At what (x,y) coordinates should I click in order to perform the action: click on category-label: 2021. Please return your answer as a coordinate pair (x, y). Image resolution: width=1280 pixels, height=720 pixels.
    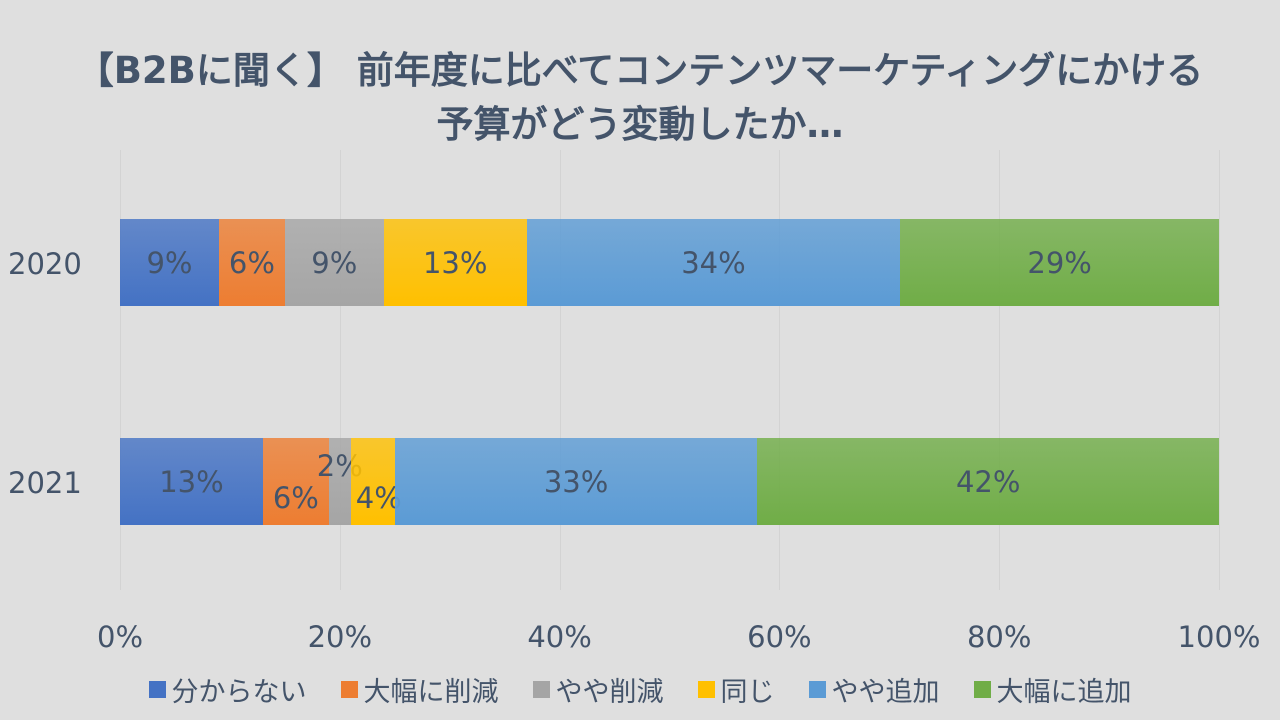
    Looking at the image, I should click on (45, 483).